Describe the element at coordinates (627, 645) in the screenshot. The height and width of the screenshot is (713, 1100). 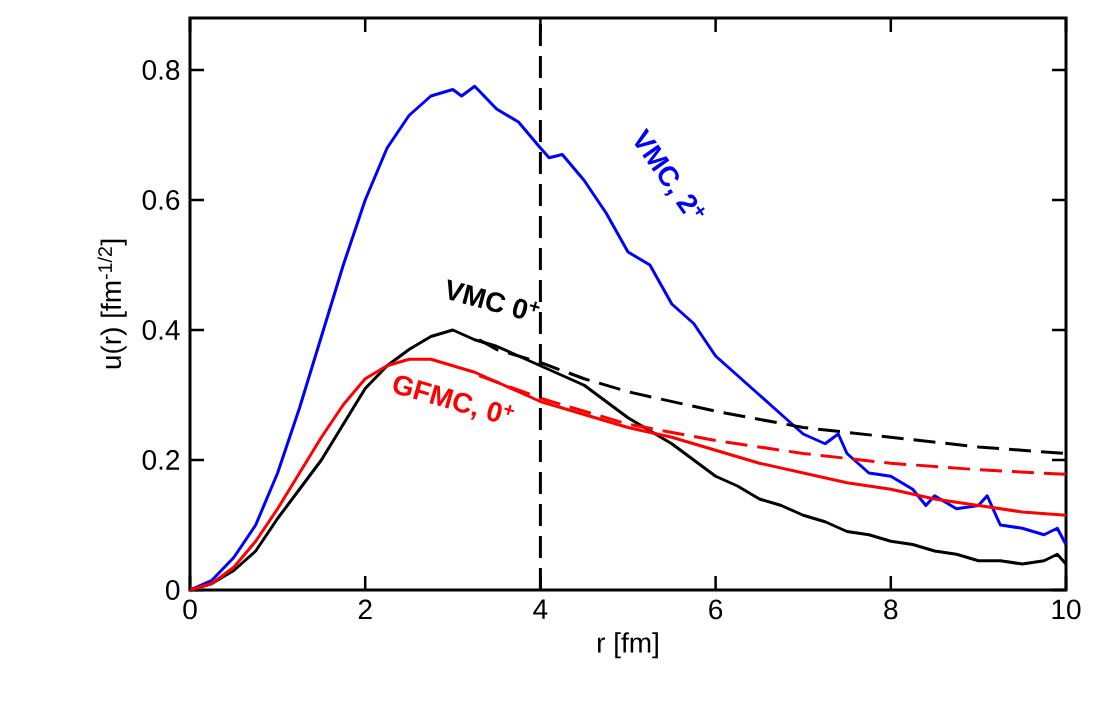
I see `x-axis-title: r [fm]` at that location.